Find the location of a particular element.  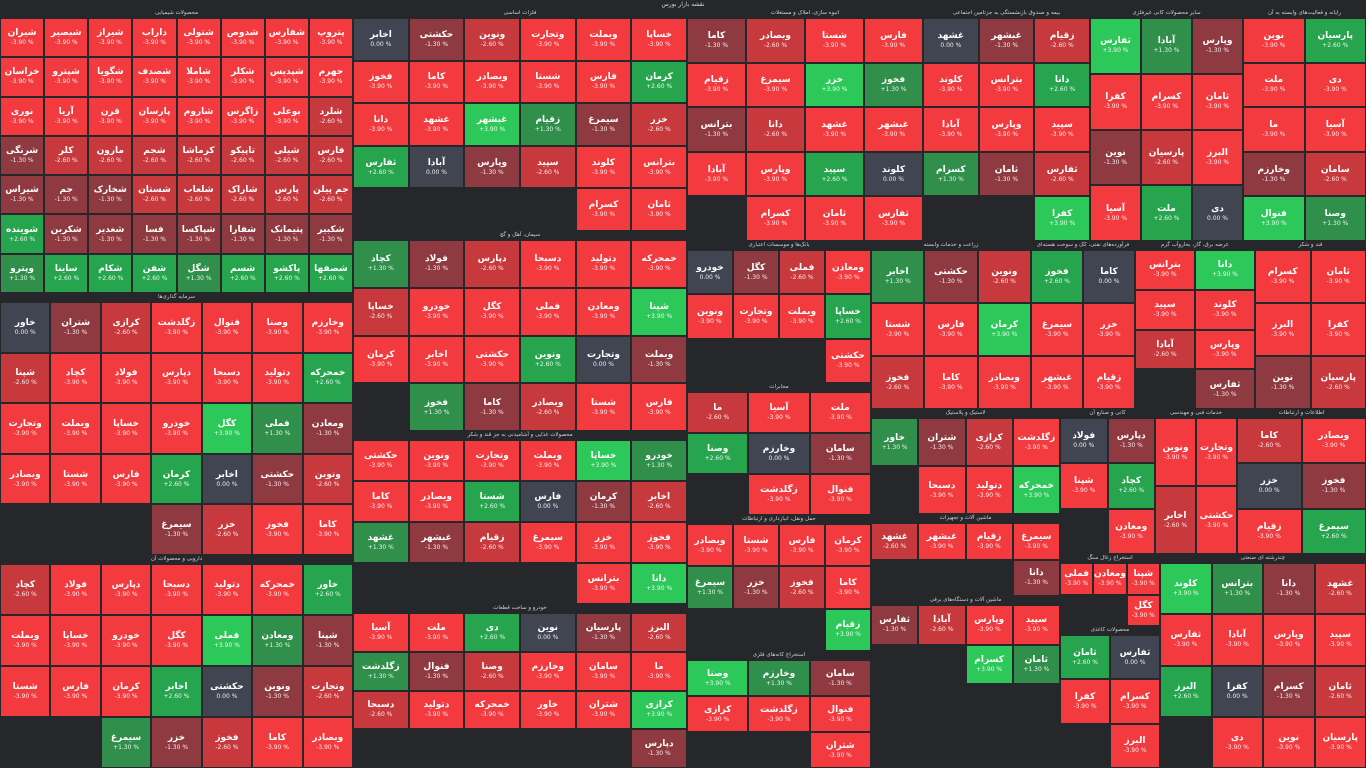

stock-tile: غبشهر -1.30 % is located at coordinates (1006, 40).